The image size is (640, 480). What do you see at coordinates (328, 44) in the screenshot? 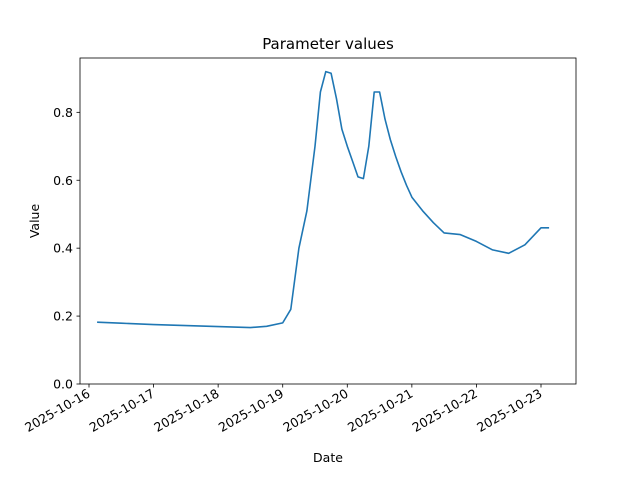
I see `chart-title: Parameter values` at bounding box center [328, 44].